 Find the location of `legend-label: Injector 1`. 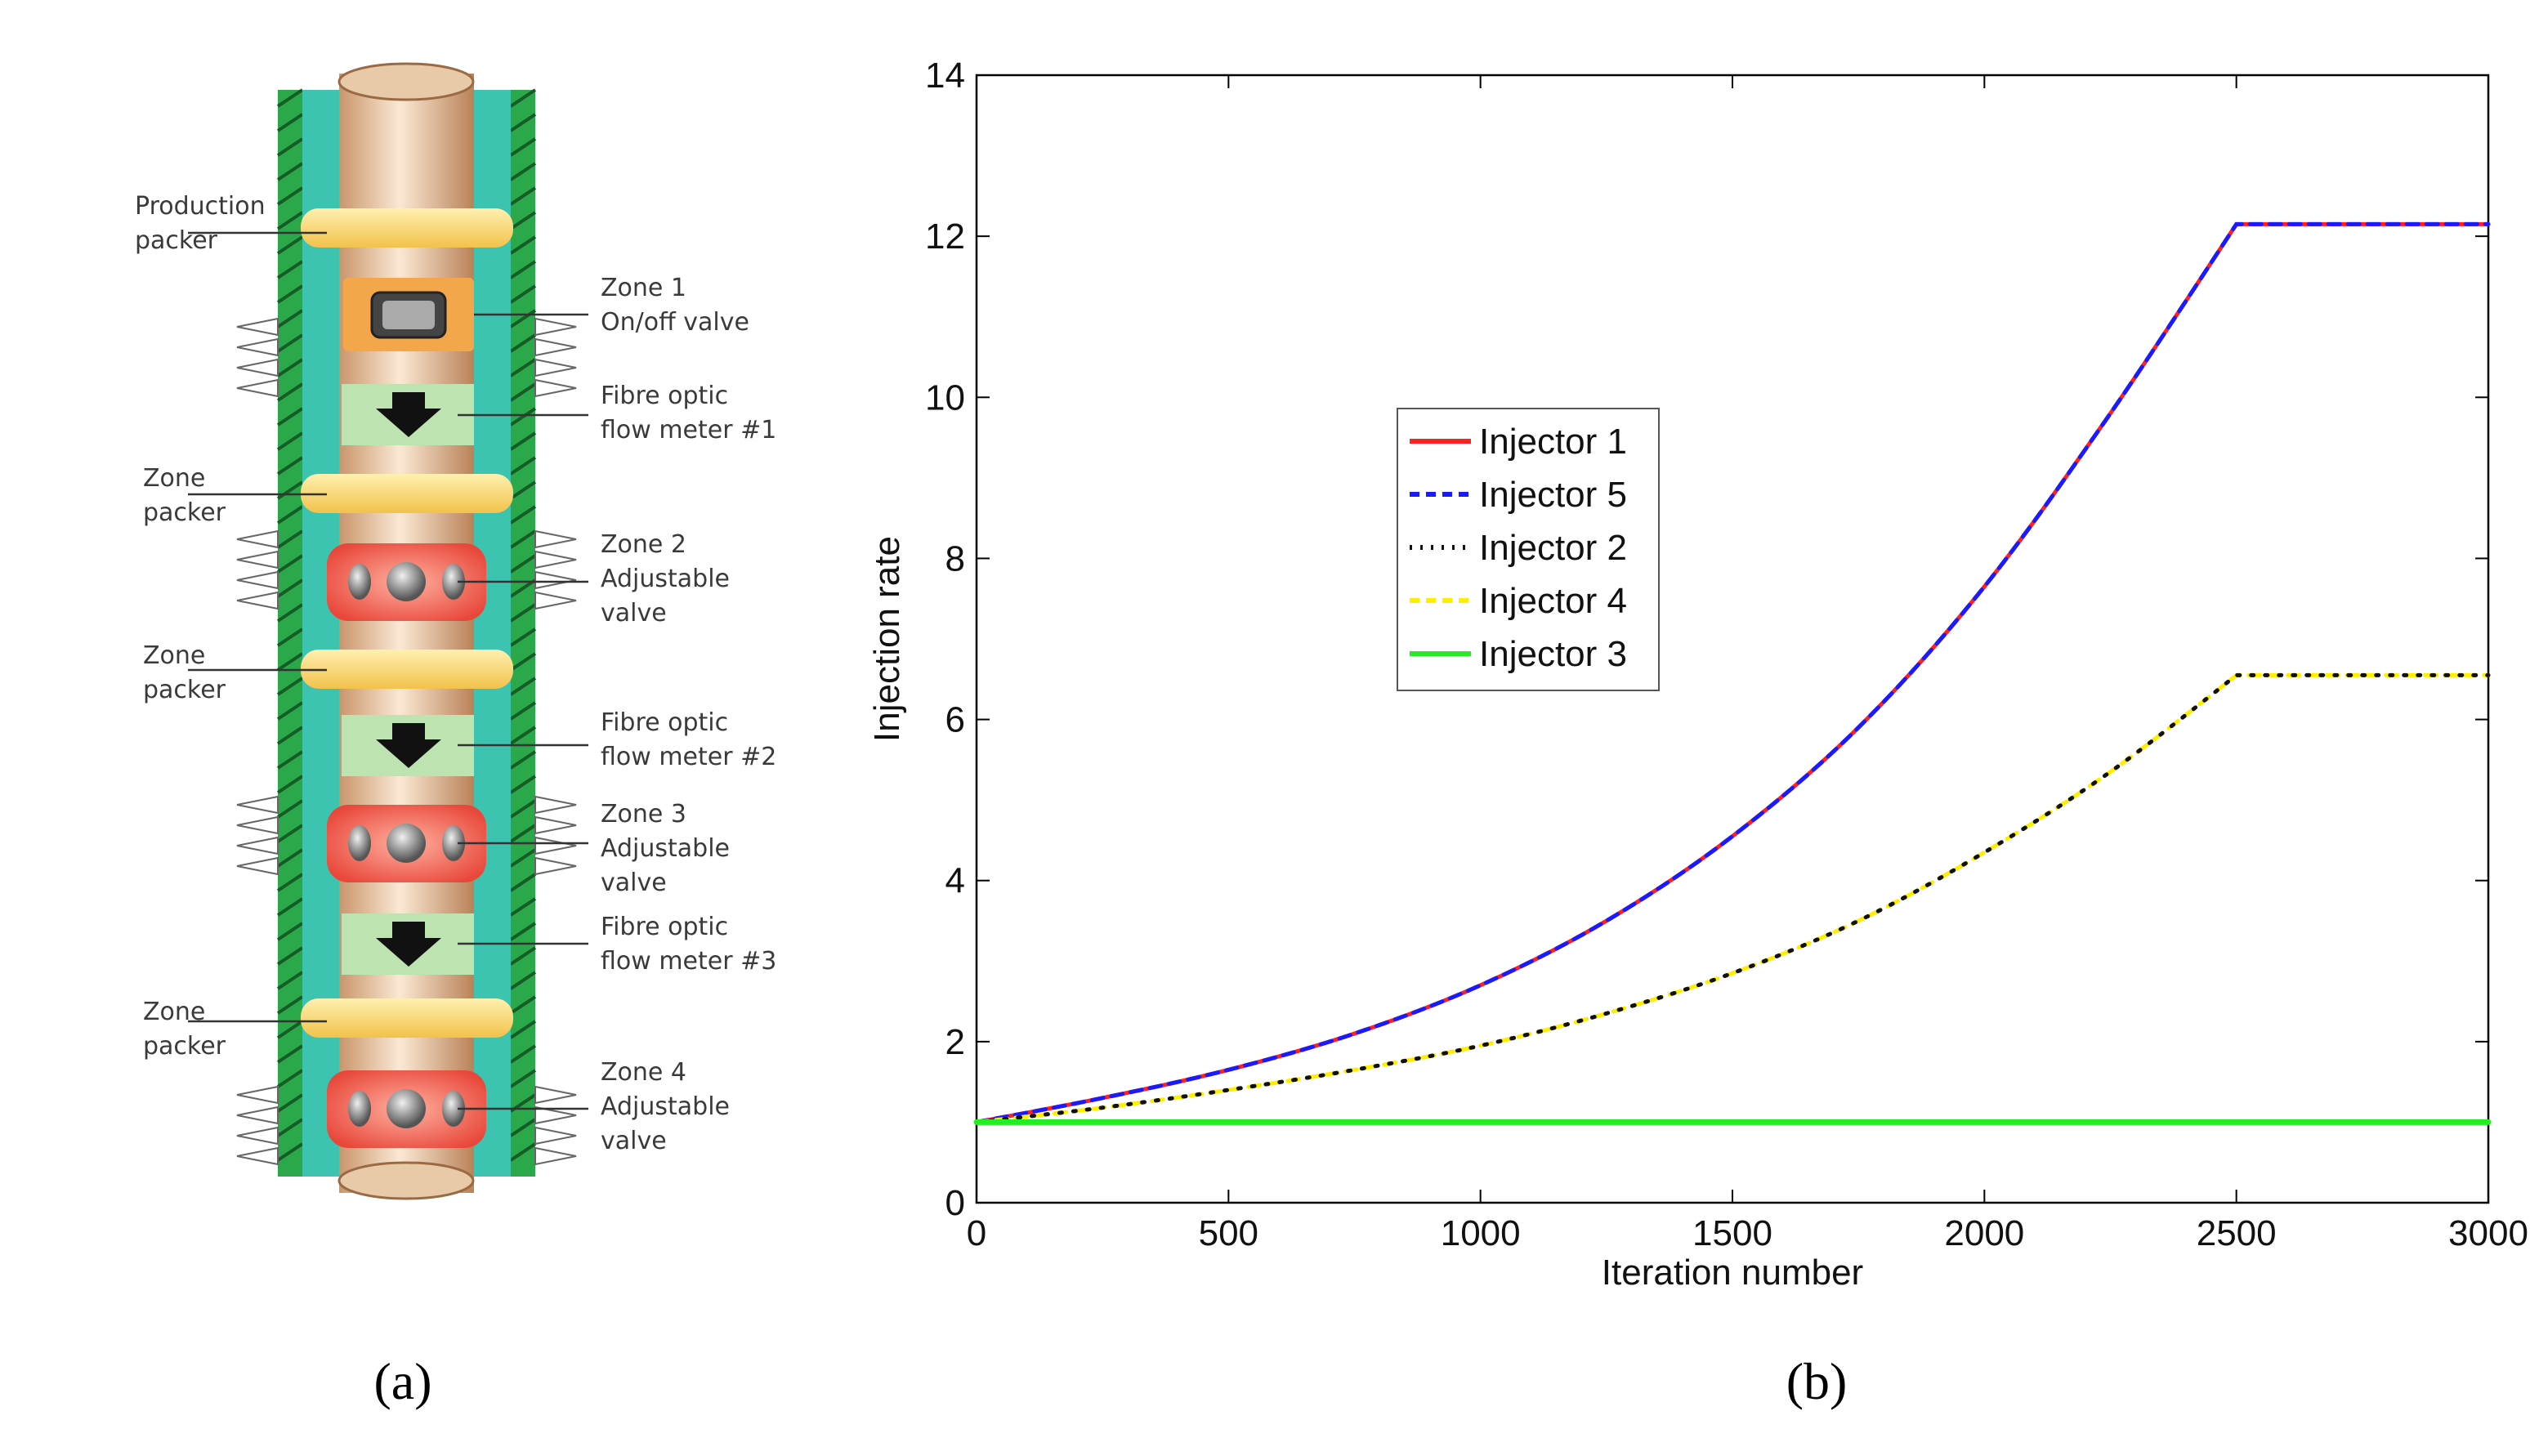

legend-label: Injector 1 is located at coordinates (1553, 442).